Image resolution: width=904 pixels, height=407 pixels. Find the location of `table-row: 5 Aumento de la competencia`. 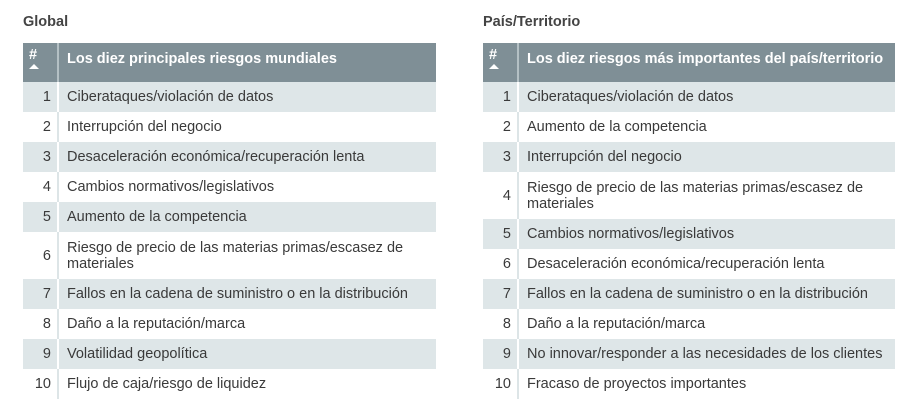

table-row: 5 Aumento de la competencia is located at coordinates (229, 217).